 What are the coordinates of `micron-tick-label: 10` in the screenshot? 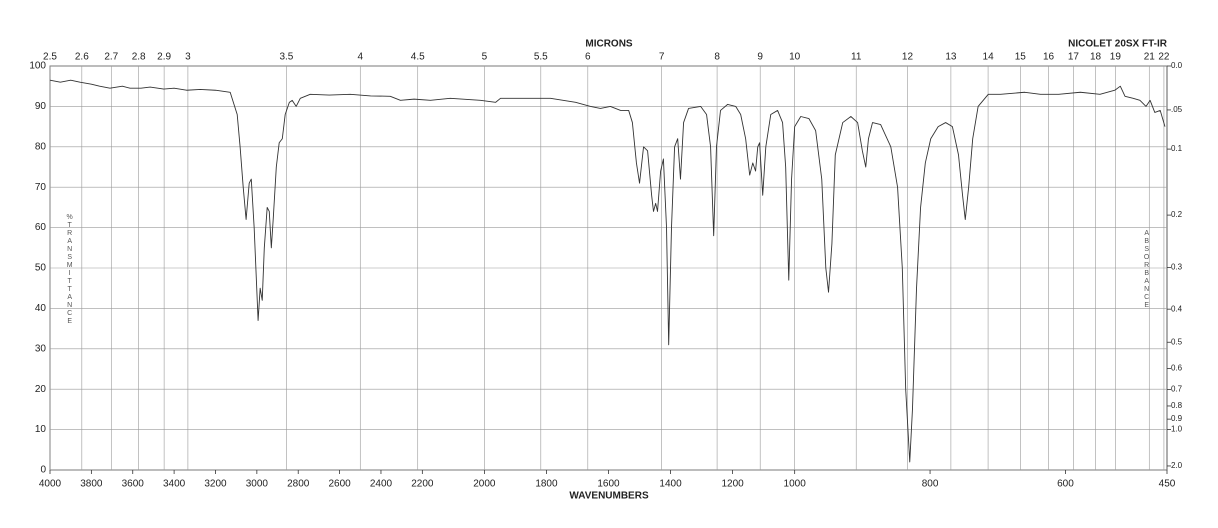 It's located at (795, 57).